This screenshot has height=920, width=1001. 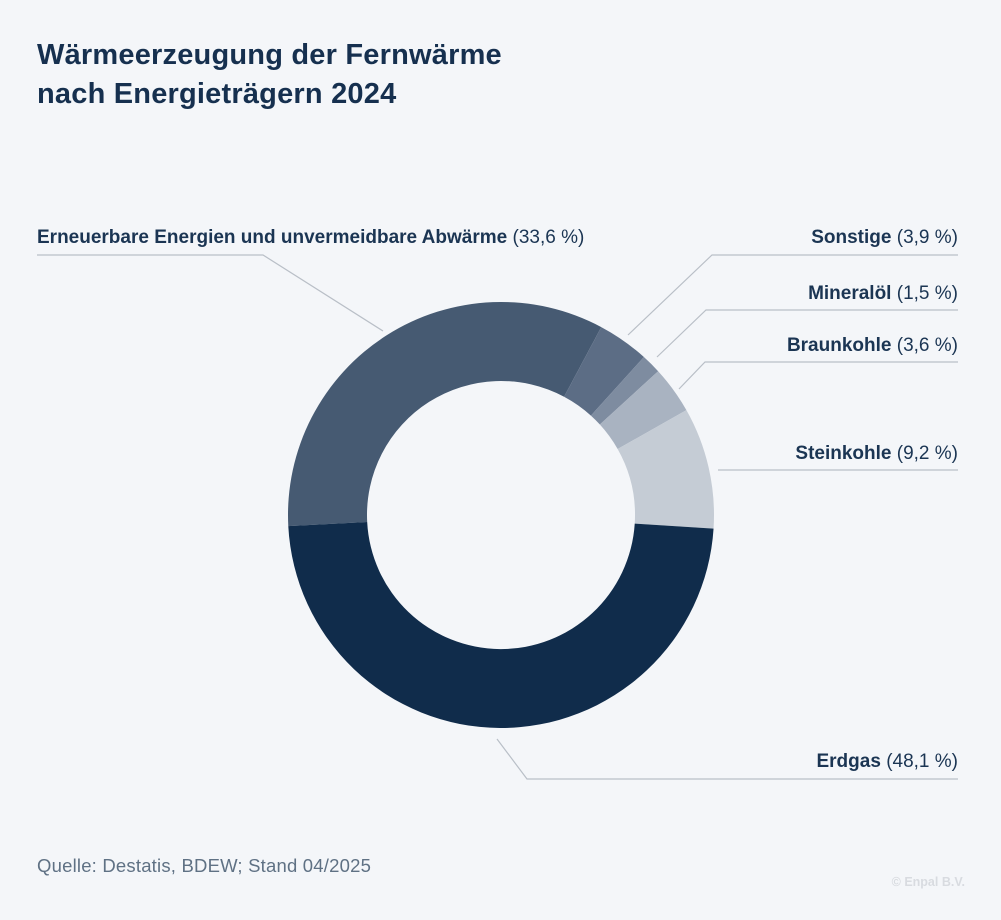 What do you see at coordinates (818, 375) in the screenshot?
I see `leader-line-braunkohle` at bounding box center [818, 375].